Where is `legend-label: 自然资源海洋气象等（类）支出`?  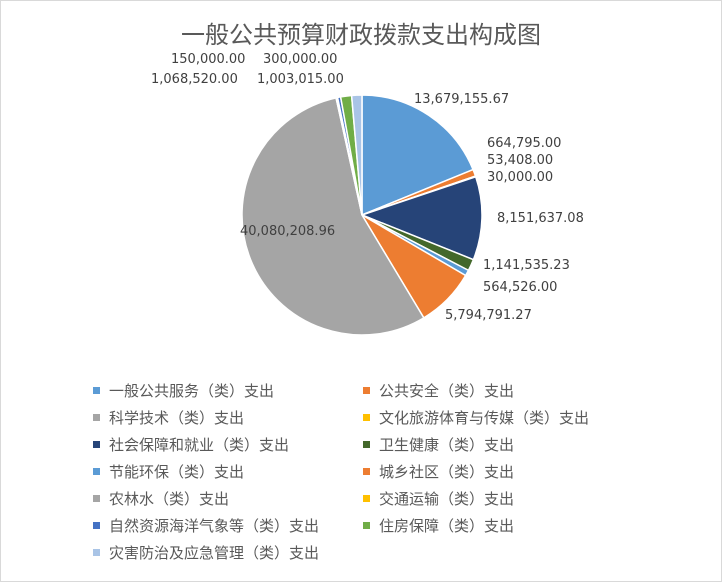
legend-label: 自然资源海洋气象等（类）支出 is located at coordinates (214, 525).